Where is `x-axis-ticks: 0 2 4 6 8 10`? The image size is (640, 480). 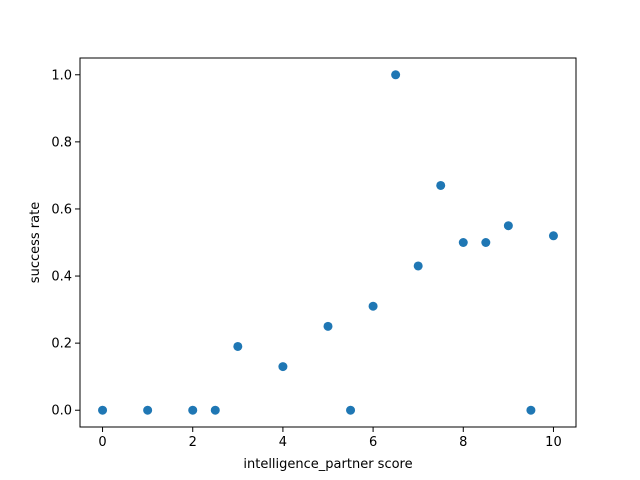 x-axis-ticks: 0 2 4 6 8 10 is located at coordinates (330, 438).